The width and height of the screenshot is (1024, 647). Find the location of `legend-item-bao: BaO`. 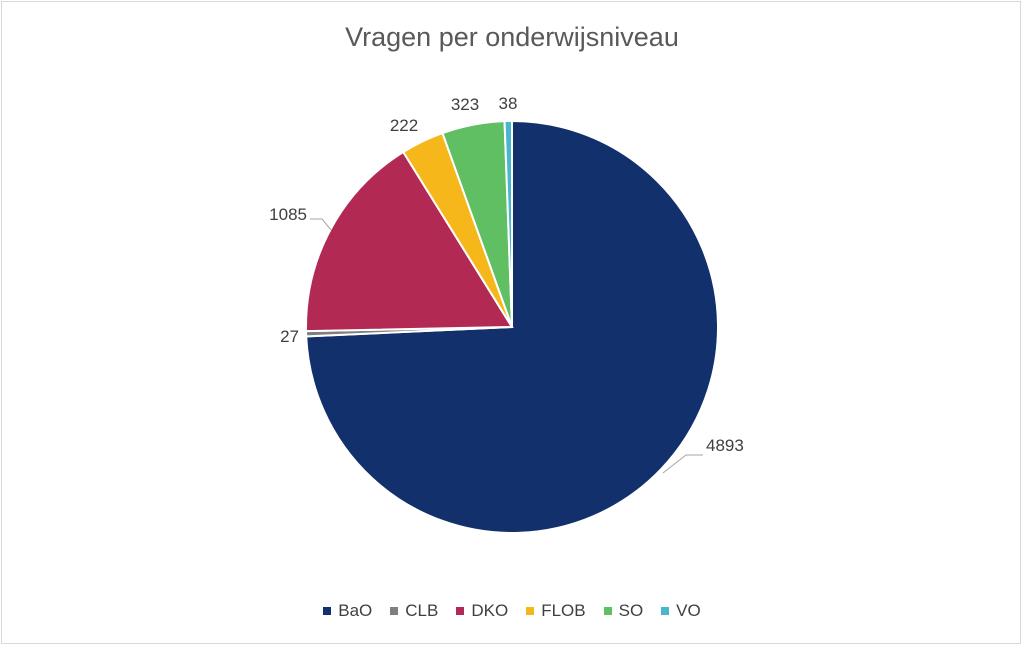

legend-item-bao: BaO is located at coordinates (347, 611).